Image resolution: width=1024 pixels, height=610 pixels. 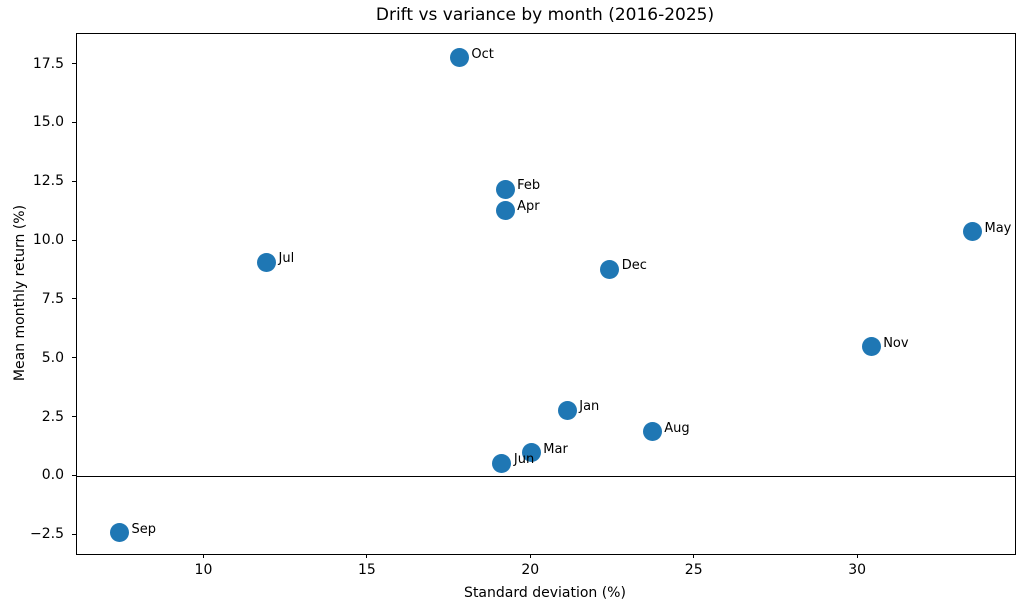 I want to click on x-tick-label: 15, so click(x=366, y=570).